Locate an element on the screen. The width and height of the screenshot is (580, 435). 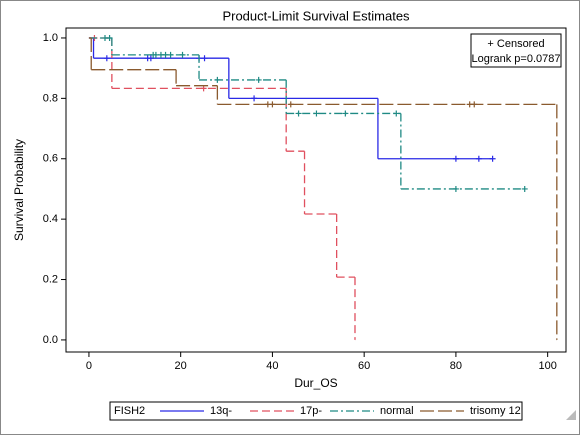
x-tick-label: 40 is located at coordinates (272, 366).